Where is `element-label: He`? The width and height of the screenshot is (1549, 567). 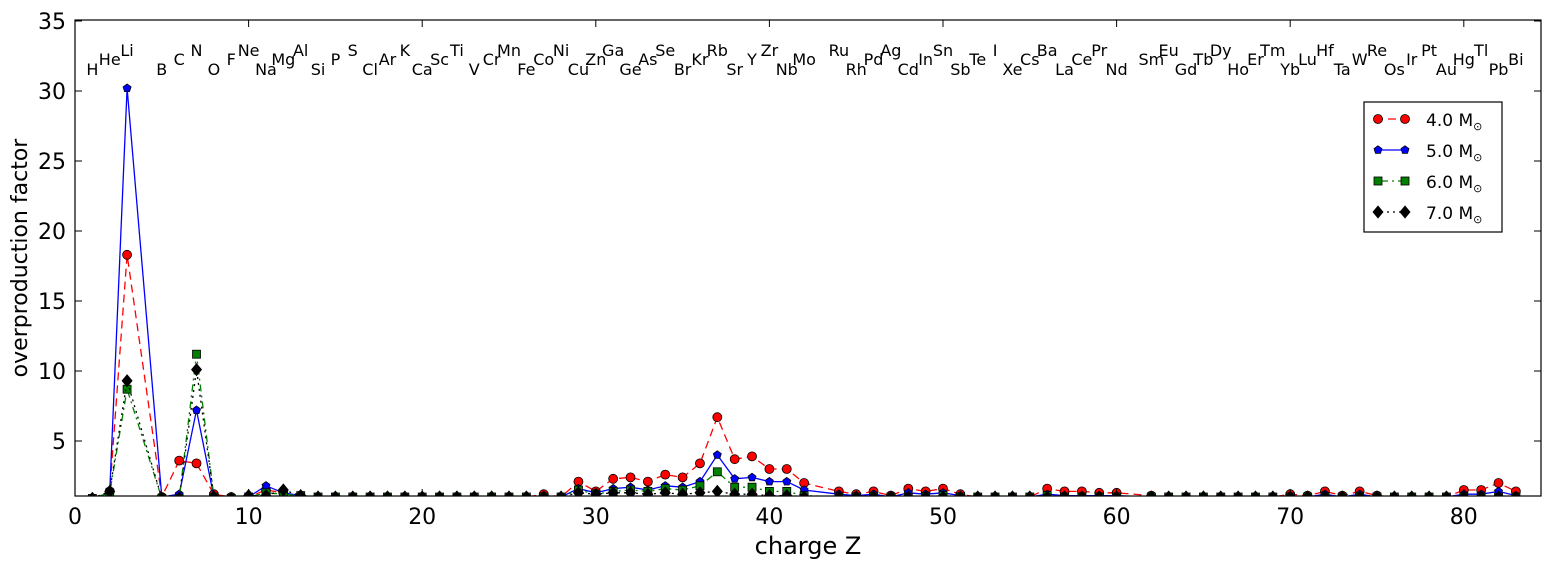
element-label: He is located at coordinates (110, 59).